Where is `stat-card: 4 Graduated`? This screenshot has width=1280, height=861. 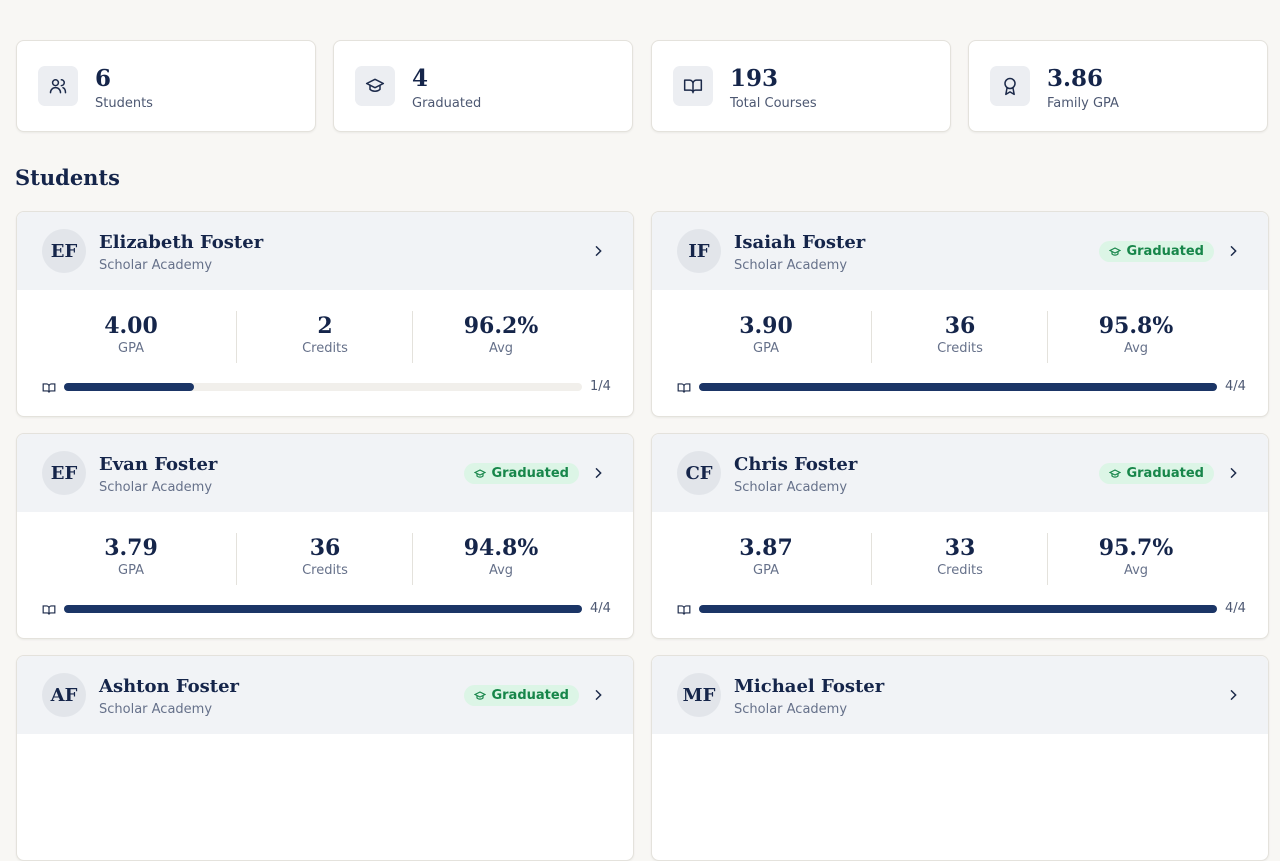 stat-card: 4 Graduated is located at coordinates (483, 86).